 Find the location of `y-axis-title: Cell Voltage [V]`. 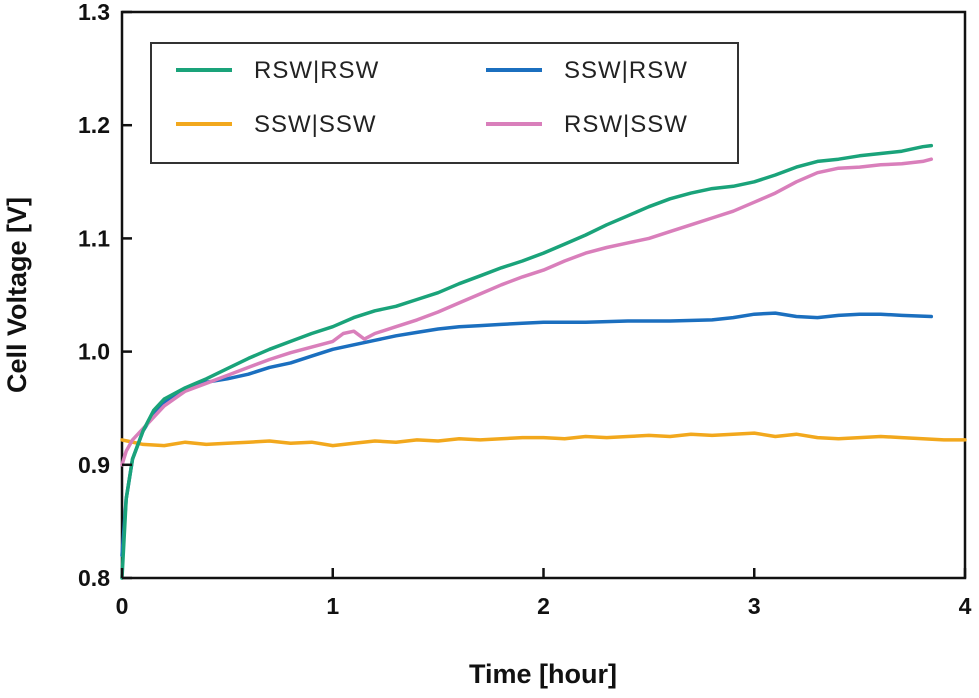

y-axis-title: Cell Voltage [V] is located at coordinates (17, 295).